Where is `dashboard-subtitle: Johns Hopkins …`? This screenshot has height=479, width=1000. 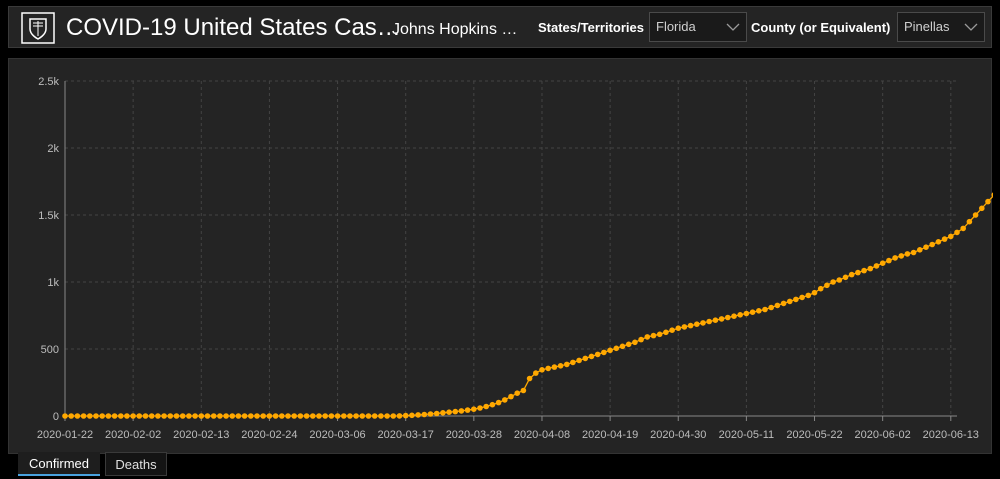
dashboard-subtitle: Johns Hopkins … is located at coordinates (455, 29).